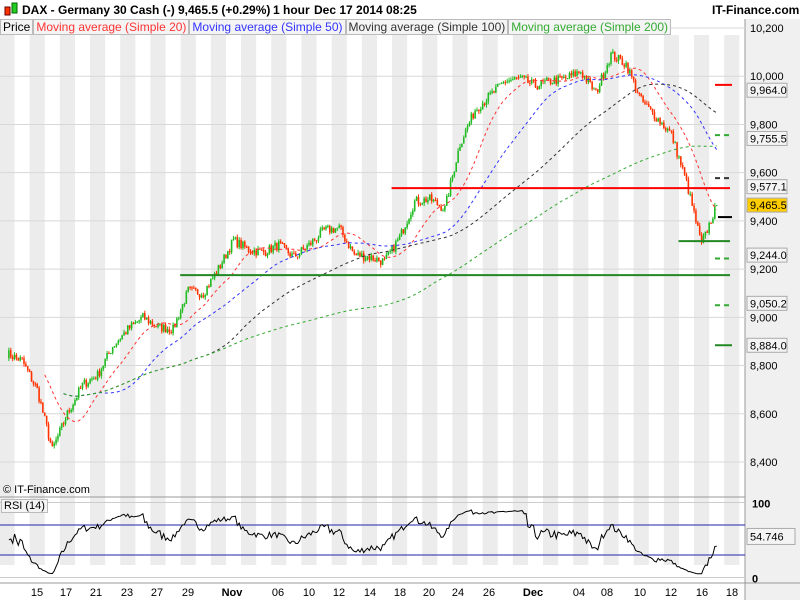 This screenshot has width=800, height=600. I want to click on day-band, so click(732, 300).